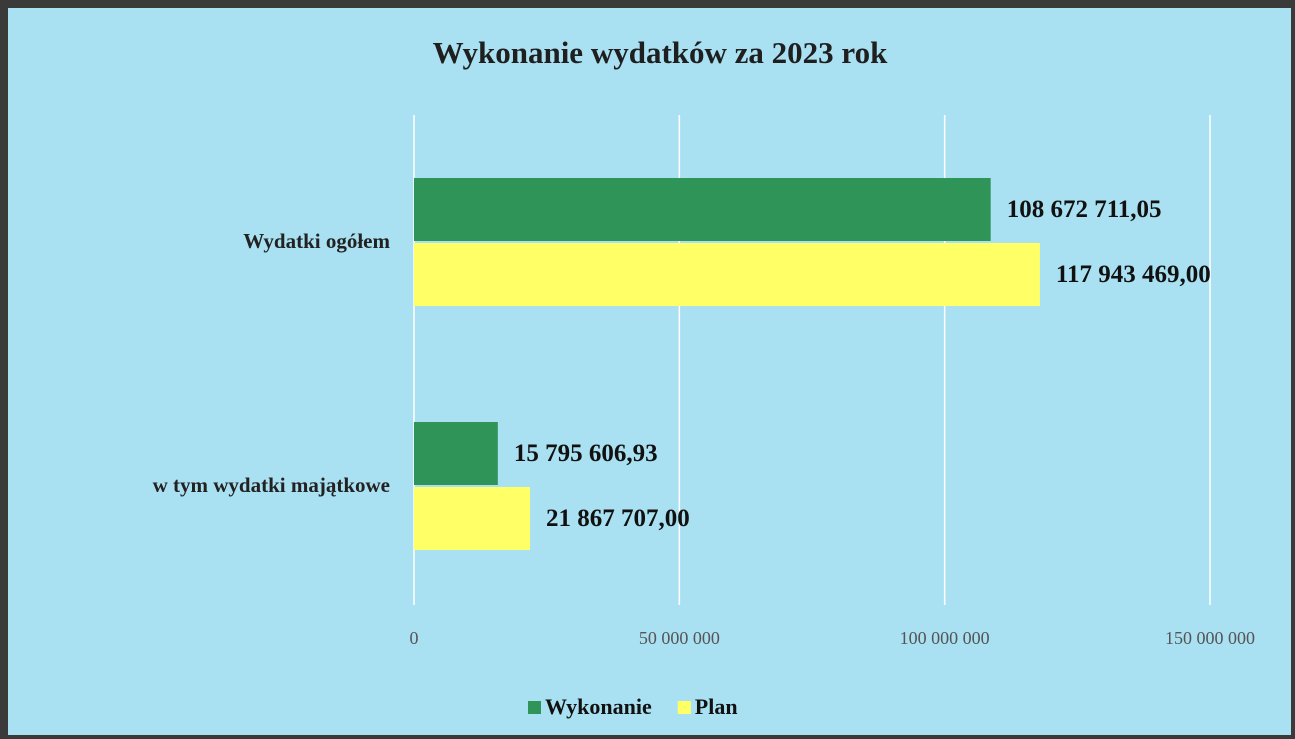 The width and height of the screenshot is (1295, 739). Describe the element at coordinates (1084, 209) in the screenshot. I see `value-label: 108 672 711,05` at that location.